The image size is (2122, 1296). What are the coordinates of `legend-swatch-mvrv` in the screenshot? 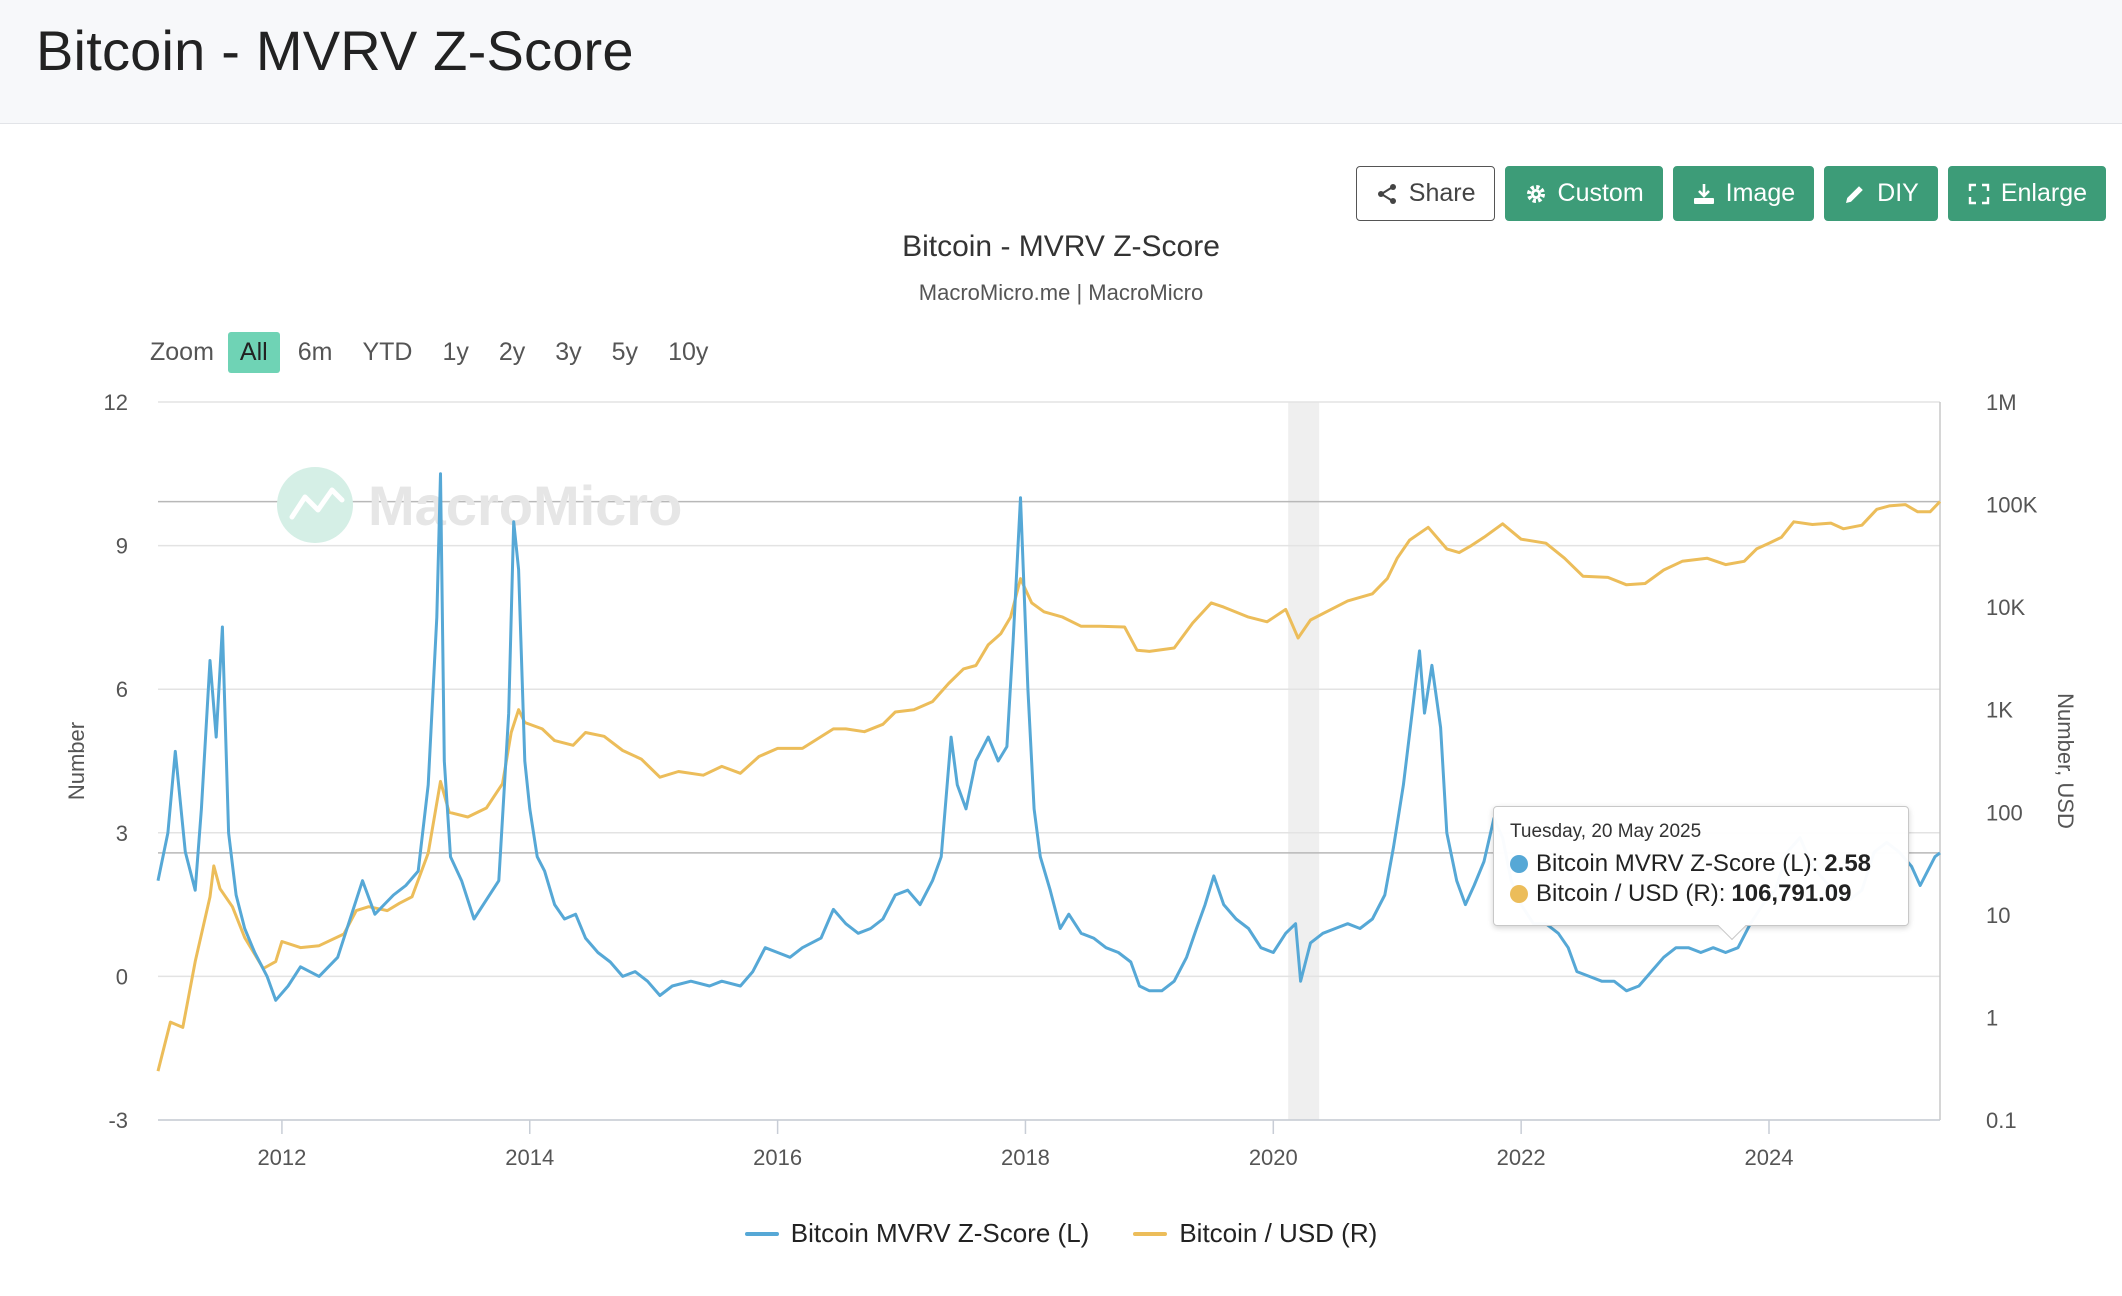 It's located at (761, 1233).